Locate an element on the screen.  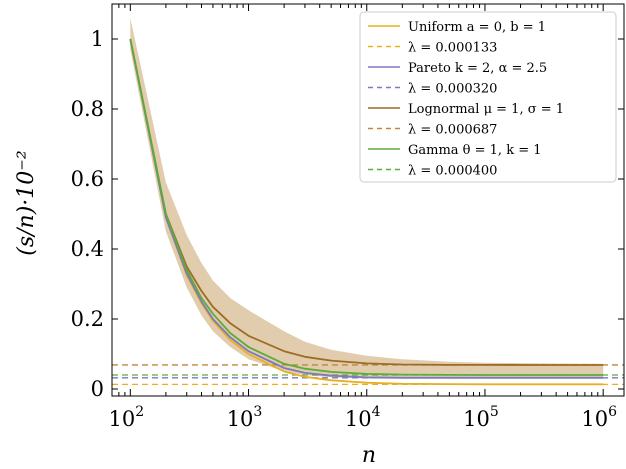
y-tick-label: 0.2 is located at coordinates (87, 319).